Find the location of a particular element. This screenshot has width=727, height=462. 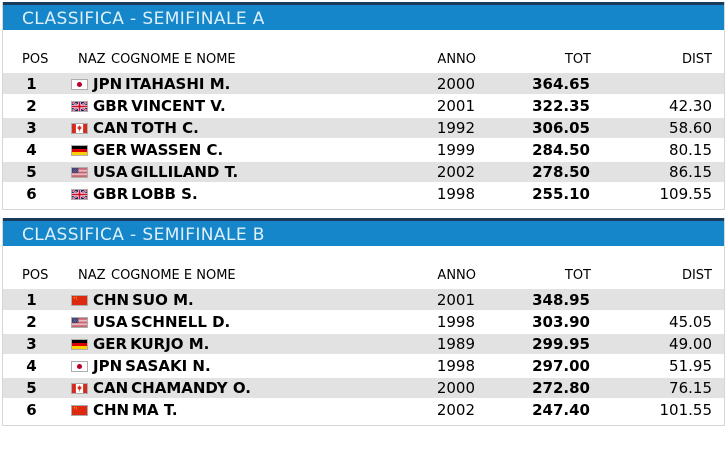

table-row: 5 CAN CHAMANDY O. 2000 272.80 76.15 is located at coordinates (363, 388).